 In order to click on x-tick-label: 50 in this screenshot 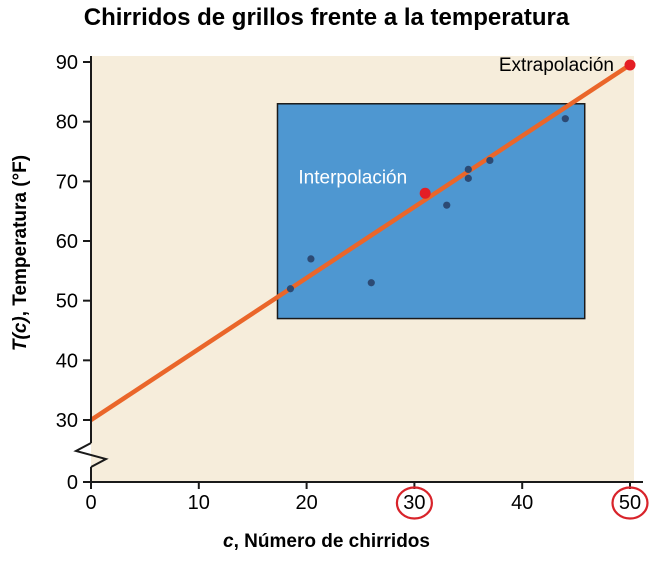, I will do `click(630, 503)`.